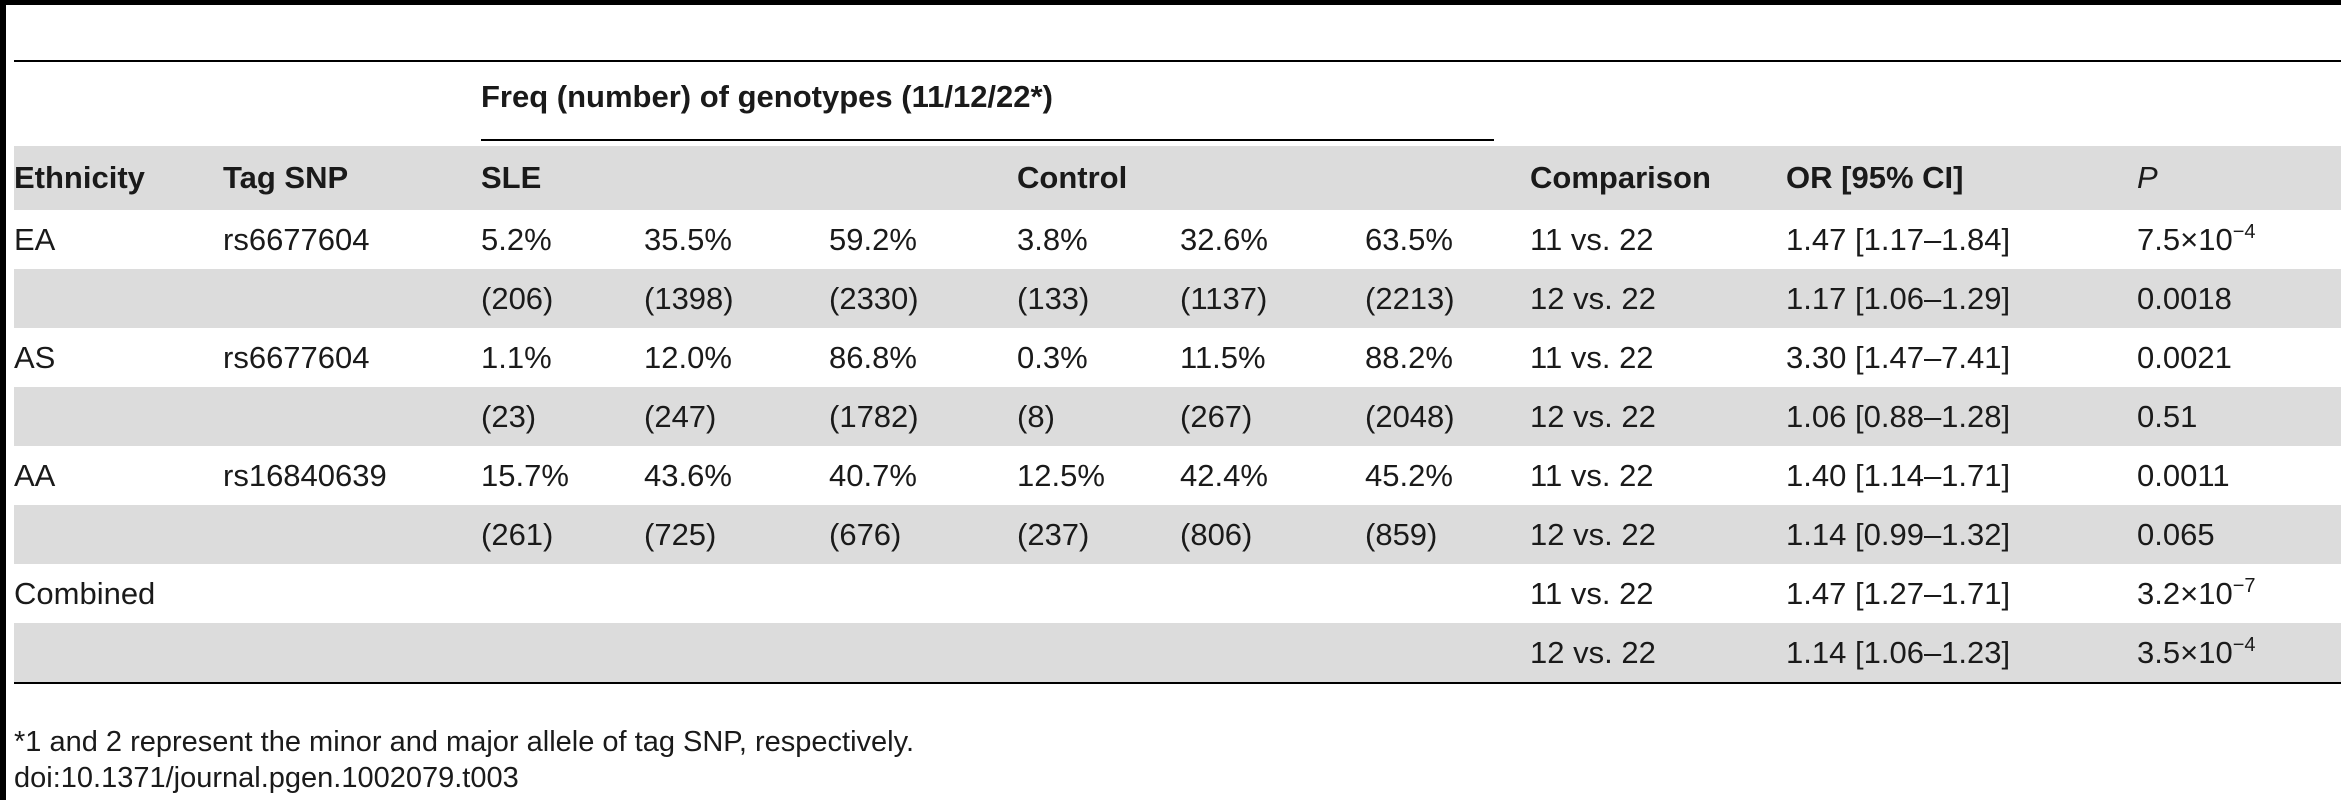  What do you see at coordinates (1052, 357) in the screenshot?
I see `cell-control-genotype: 0.3%` at bounding box center [1052, 357].